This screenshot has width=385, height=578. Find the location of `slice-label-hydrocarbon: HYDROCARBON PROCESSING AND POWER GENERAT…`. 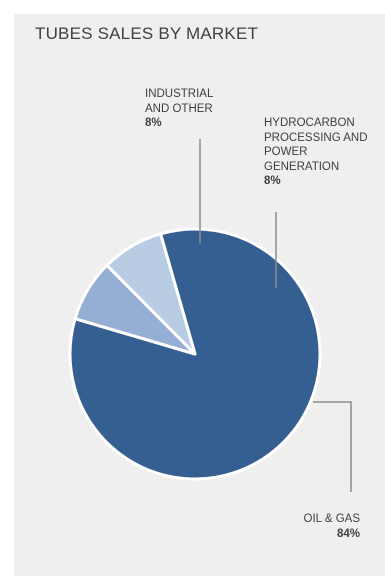

slice-label-hydrocarbon: HYDROCARBON PROCESSING AND POWER GENERAT… is located at coordinates (316, 152).